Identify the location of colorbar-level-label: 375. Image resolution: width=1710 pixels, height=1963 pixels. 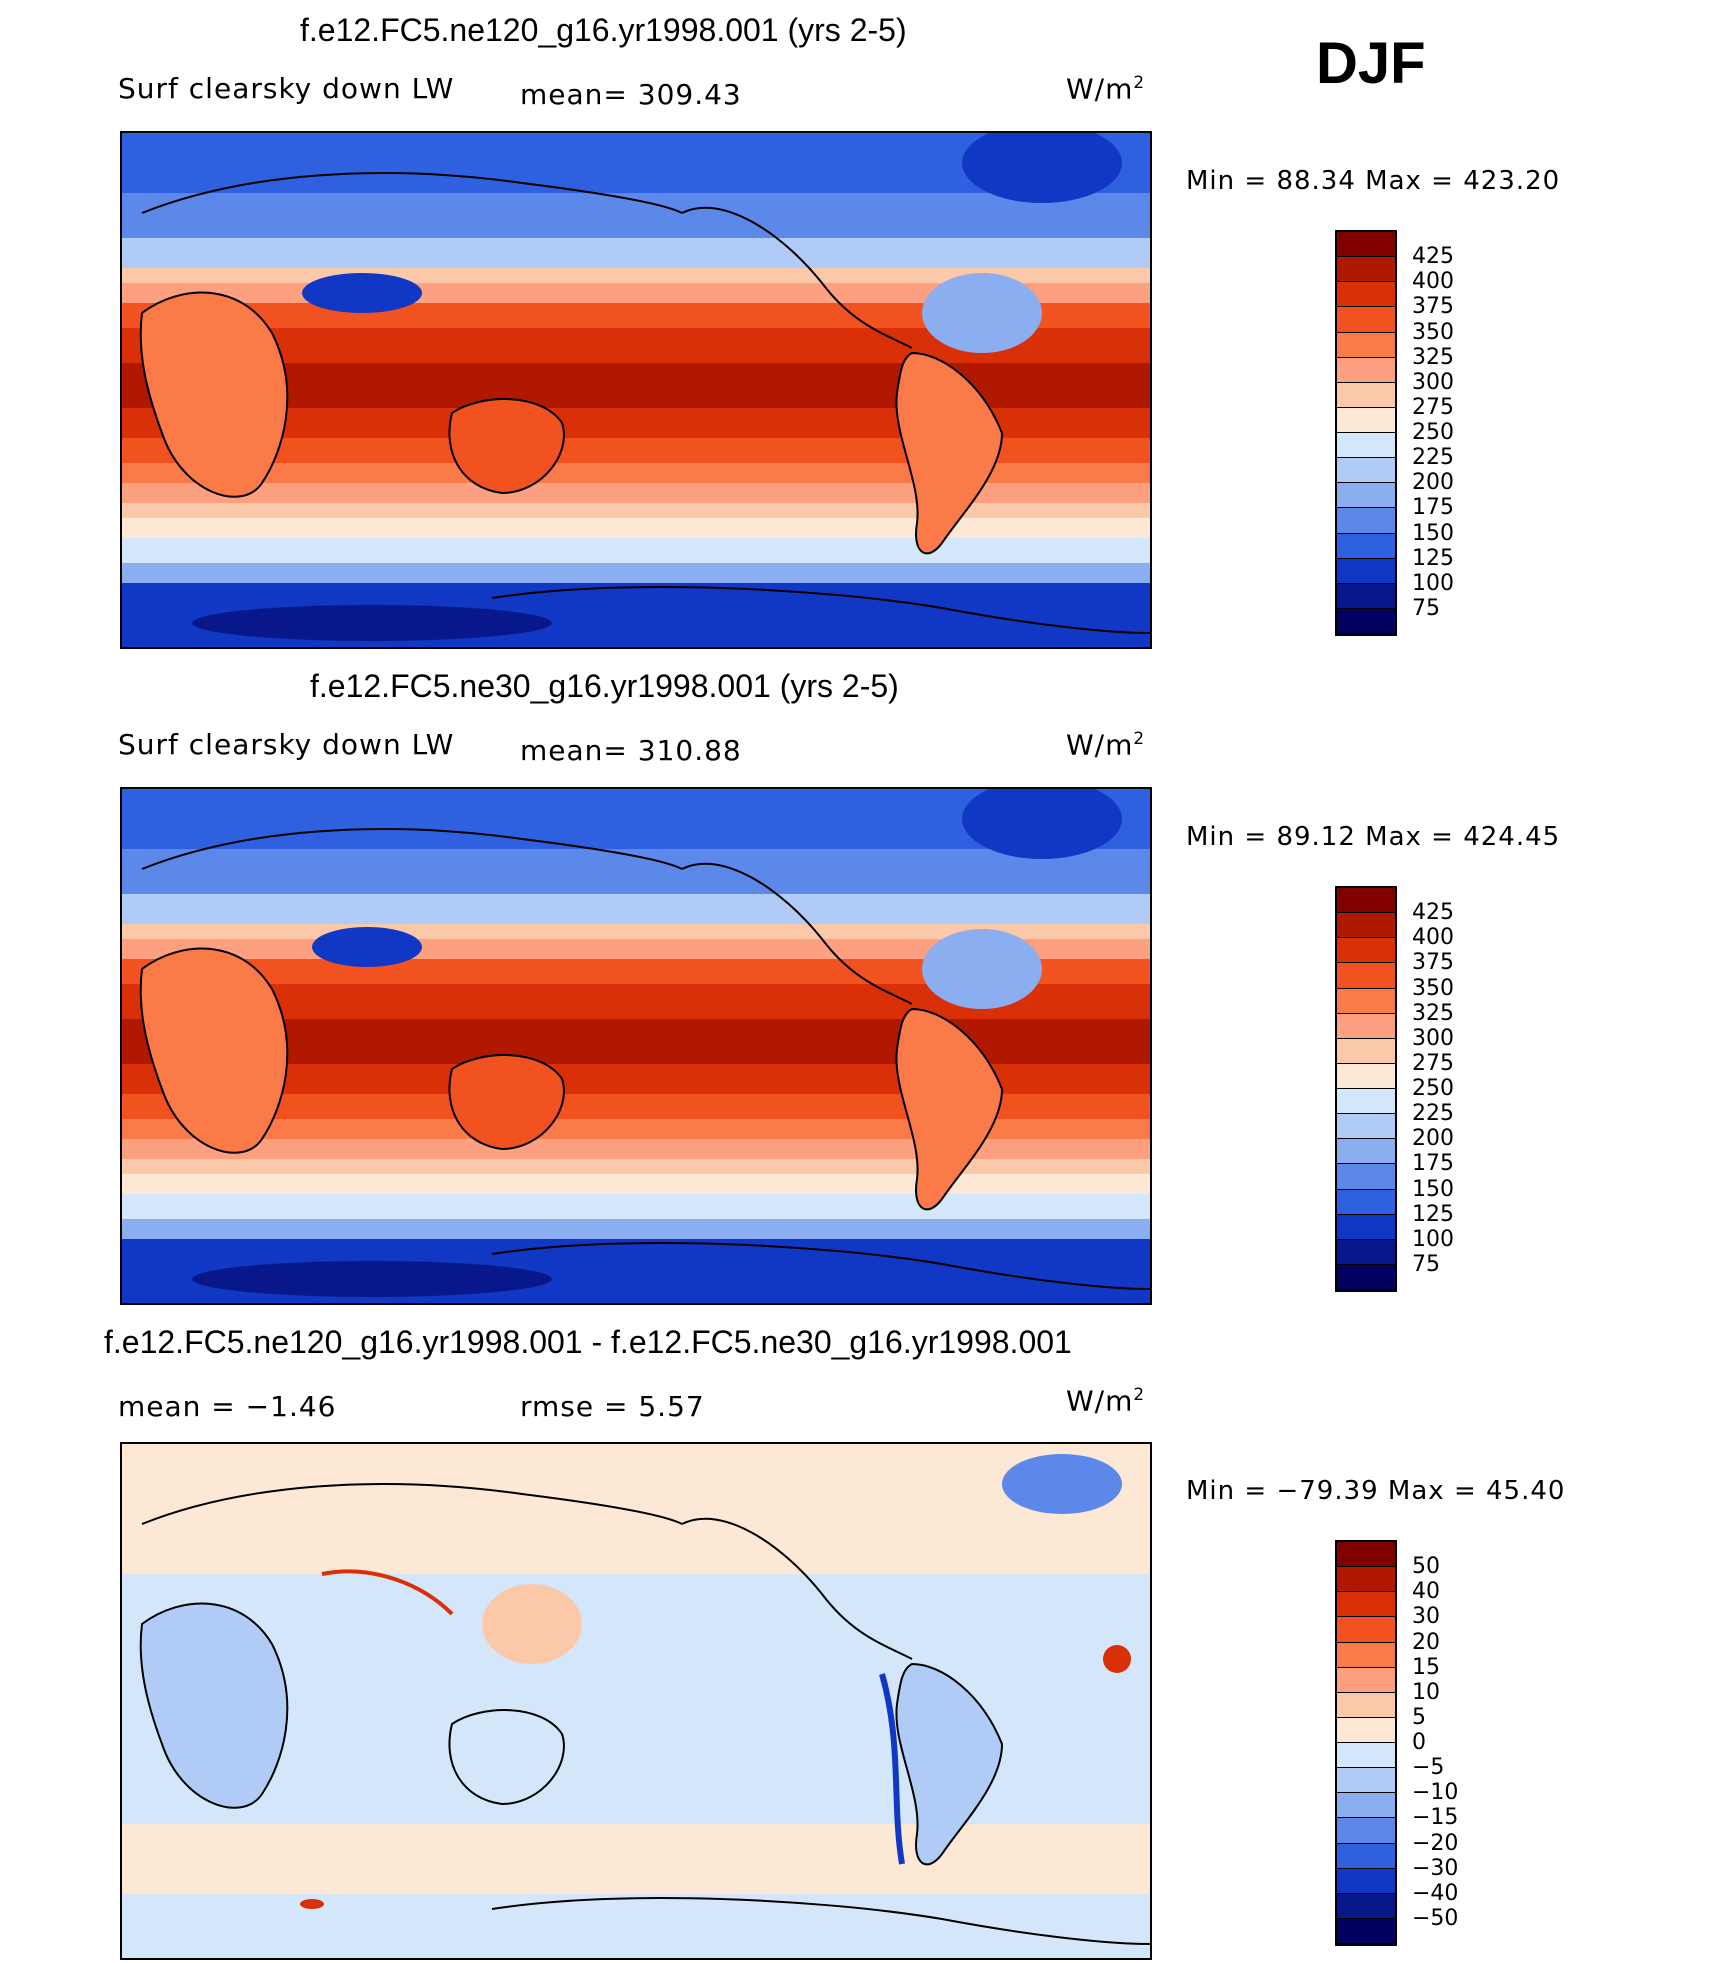
(1433, 307).